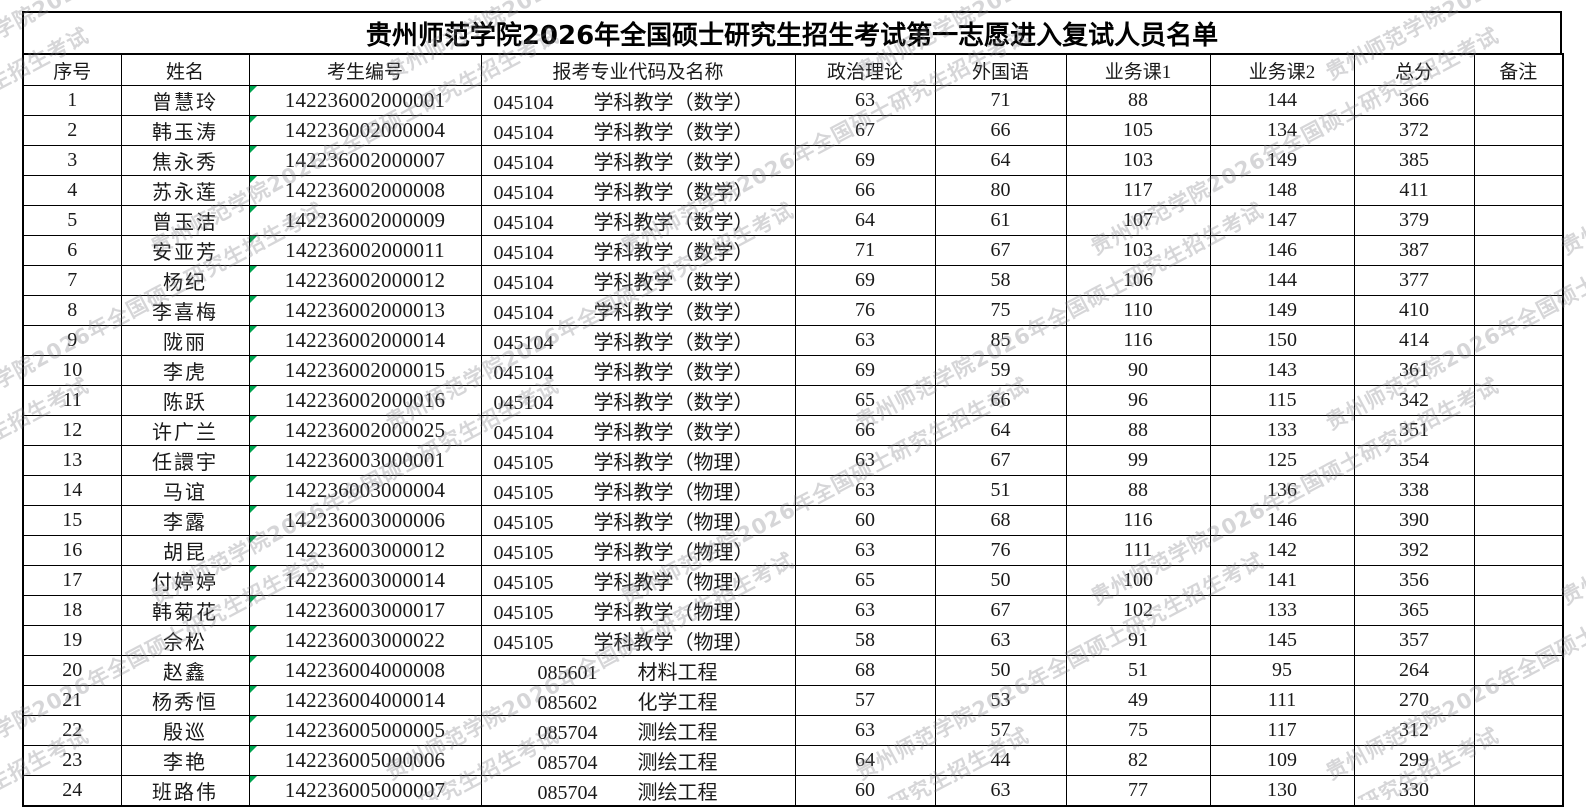 The image size is (1586, 807). What do you see at coordinates (1414, 69) in the screenshot?
I see `col-header-total: 总分` at bounding box center [1414, 69].